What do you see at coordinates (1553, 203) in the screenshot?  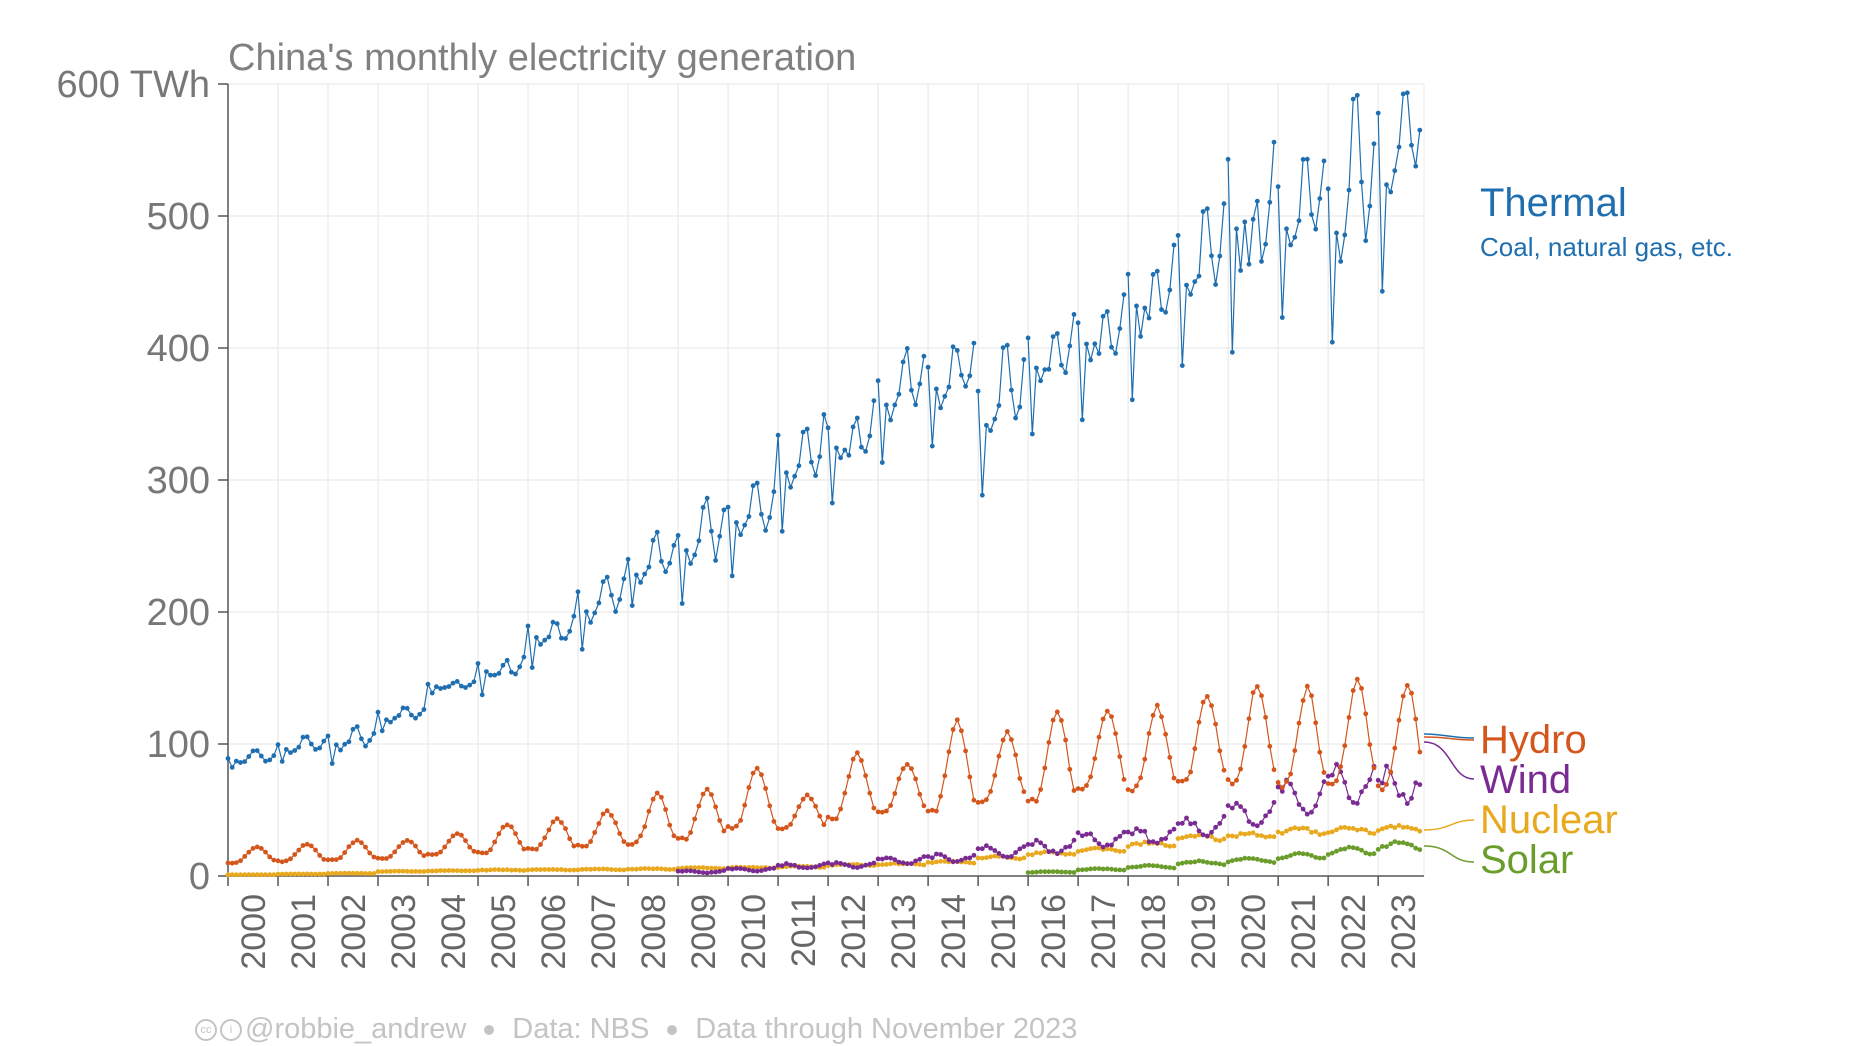 I see `legend-thermal: Thermal` at bounding box center [1553, 203].